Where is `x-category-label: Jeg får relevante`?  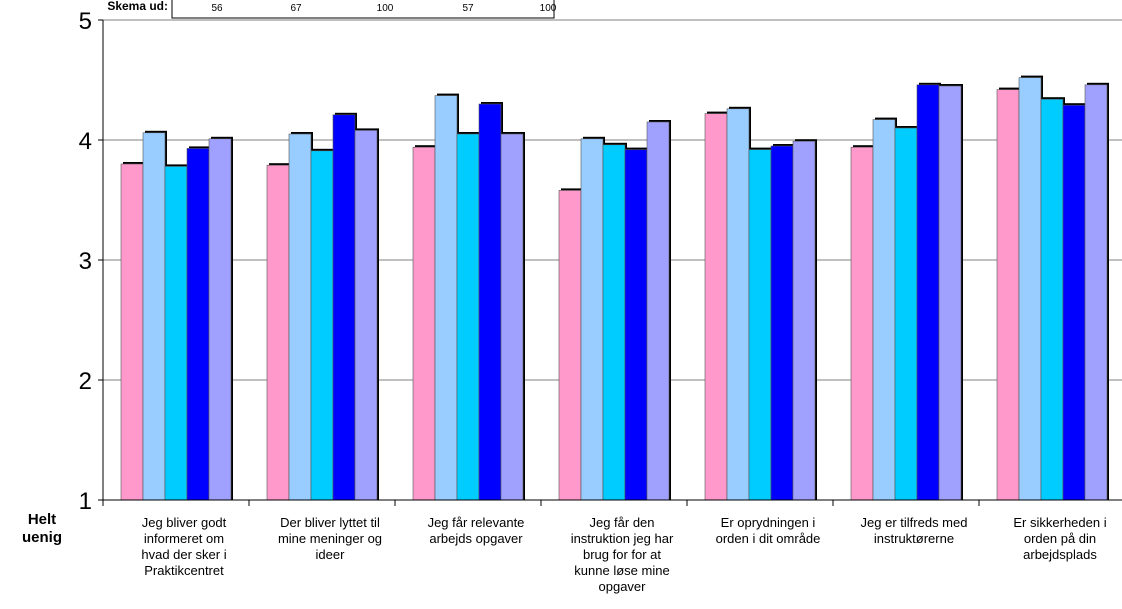 x-category-label: Jeg får relevante is located at coordinates (476, 522).